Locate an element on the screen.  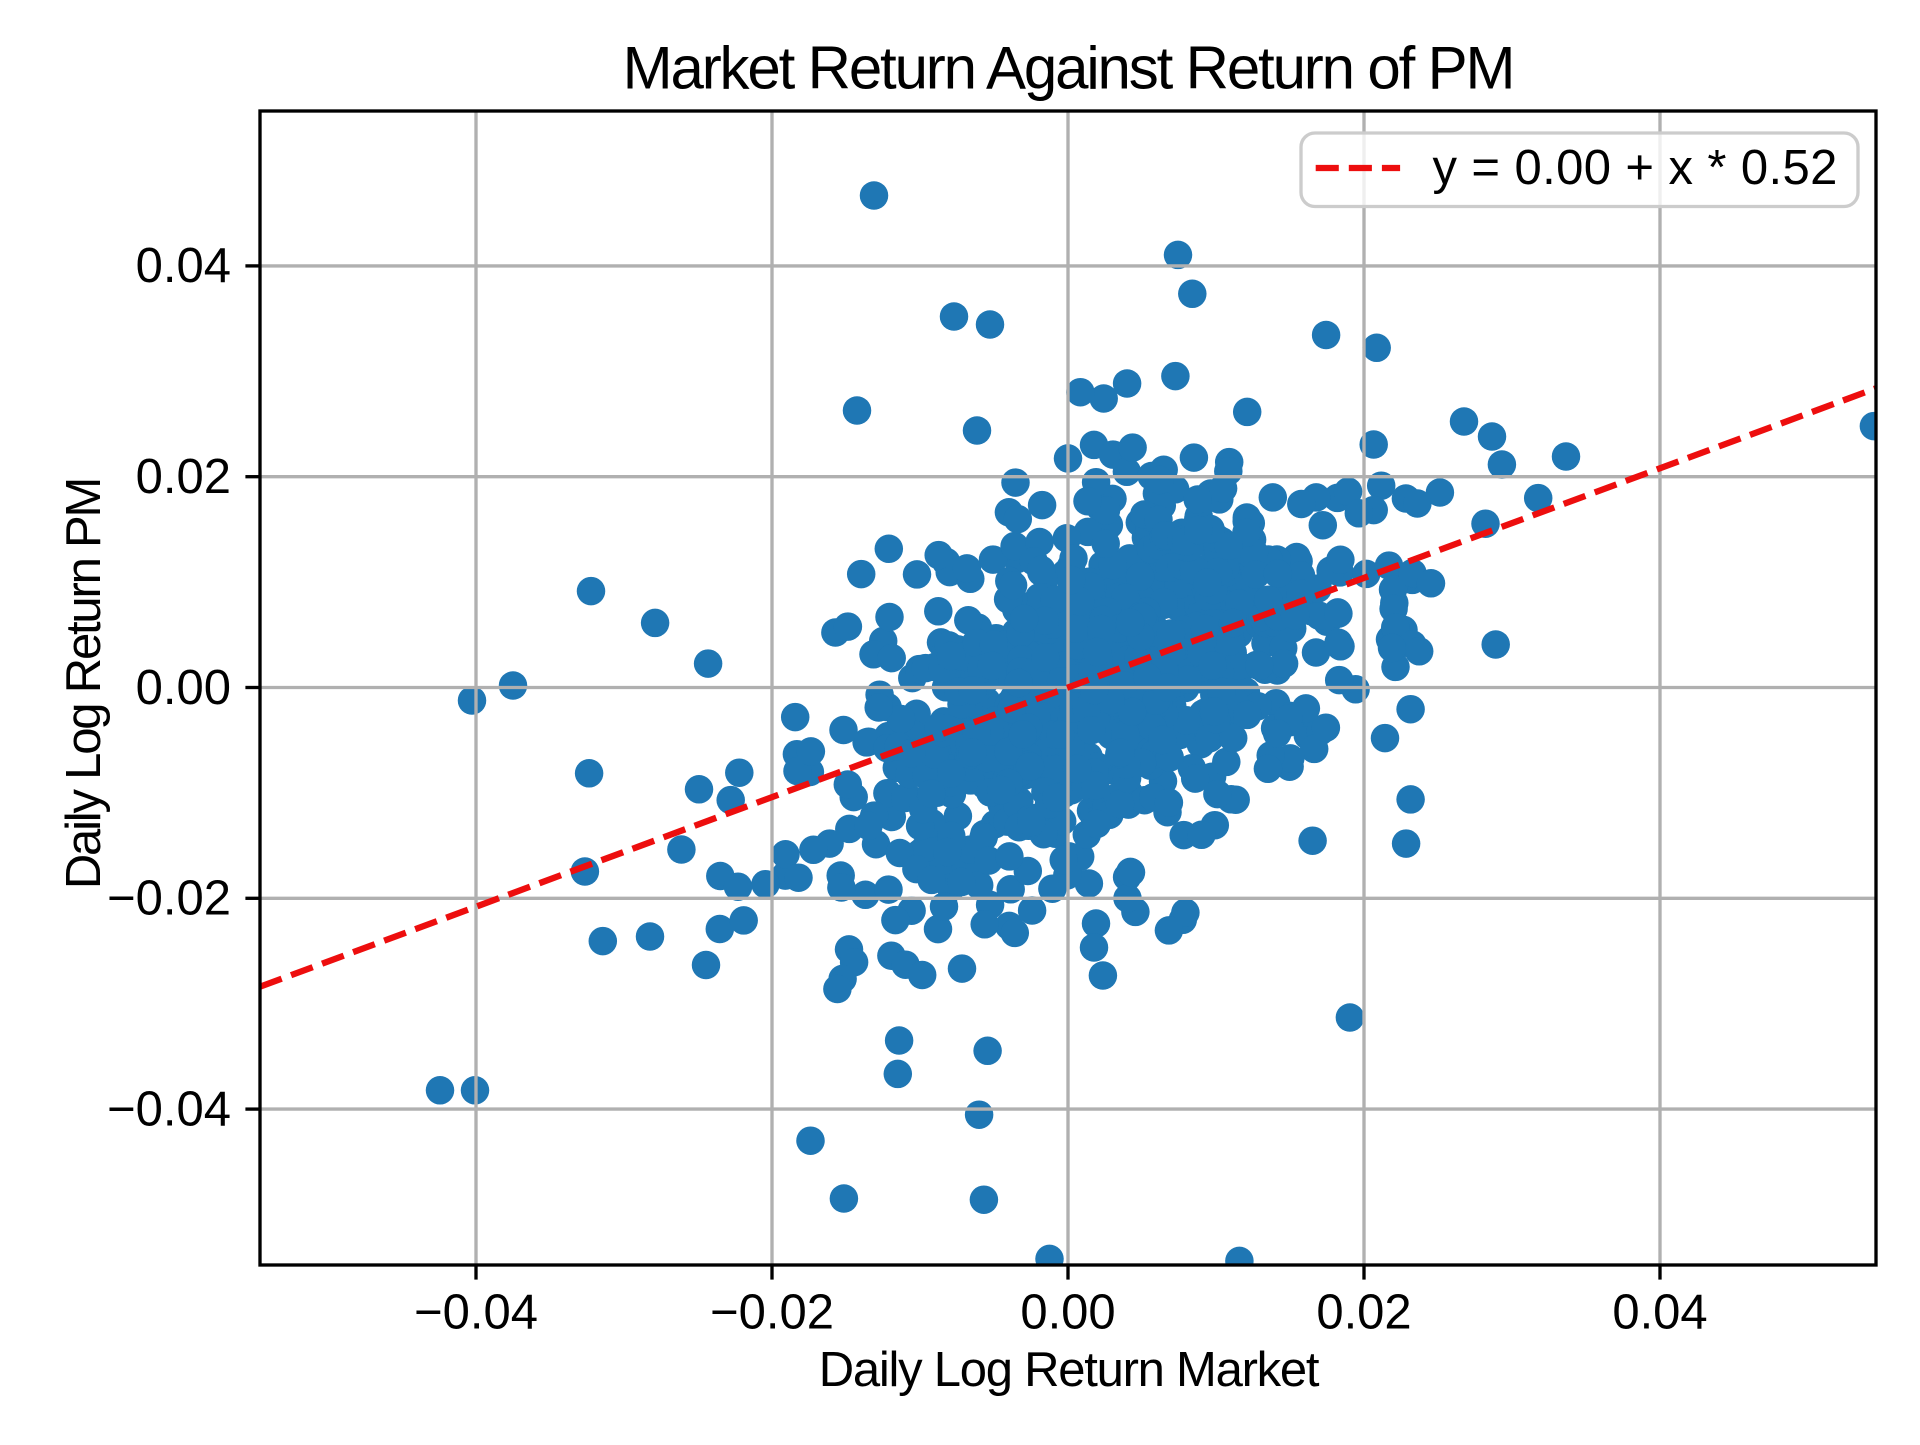
svg-text: y = 0.00 + x * 0.52 is located at coordinates (1635, 168).